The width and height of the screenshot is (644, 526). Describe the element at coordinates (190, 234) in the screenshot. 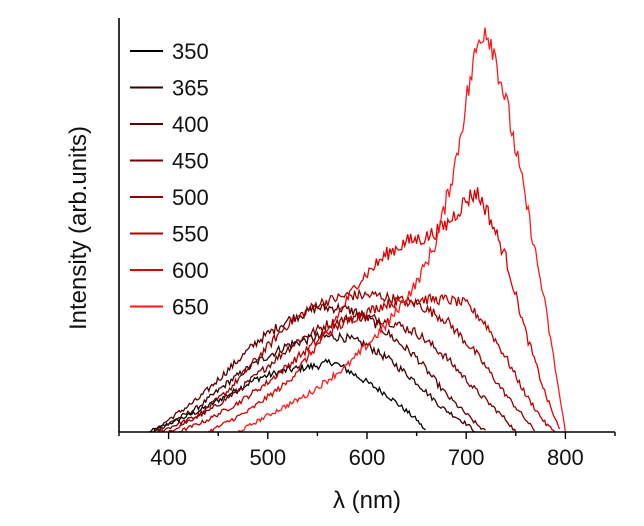

I see `legend-label-550: 550` at that location.